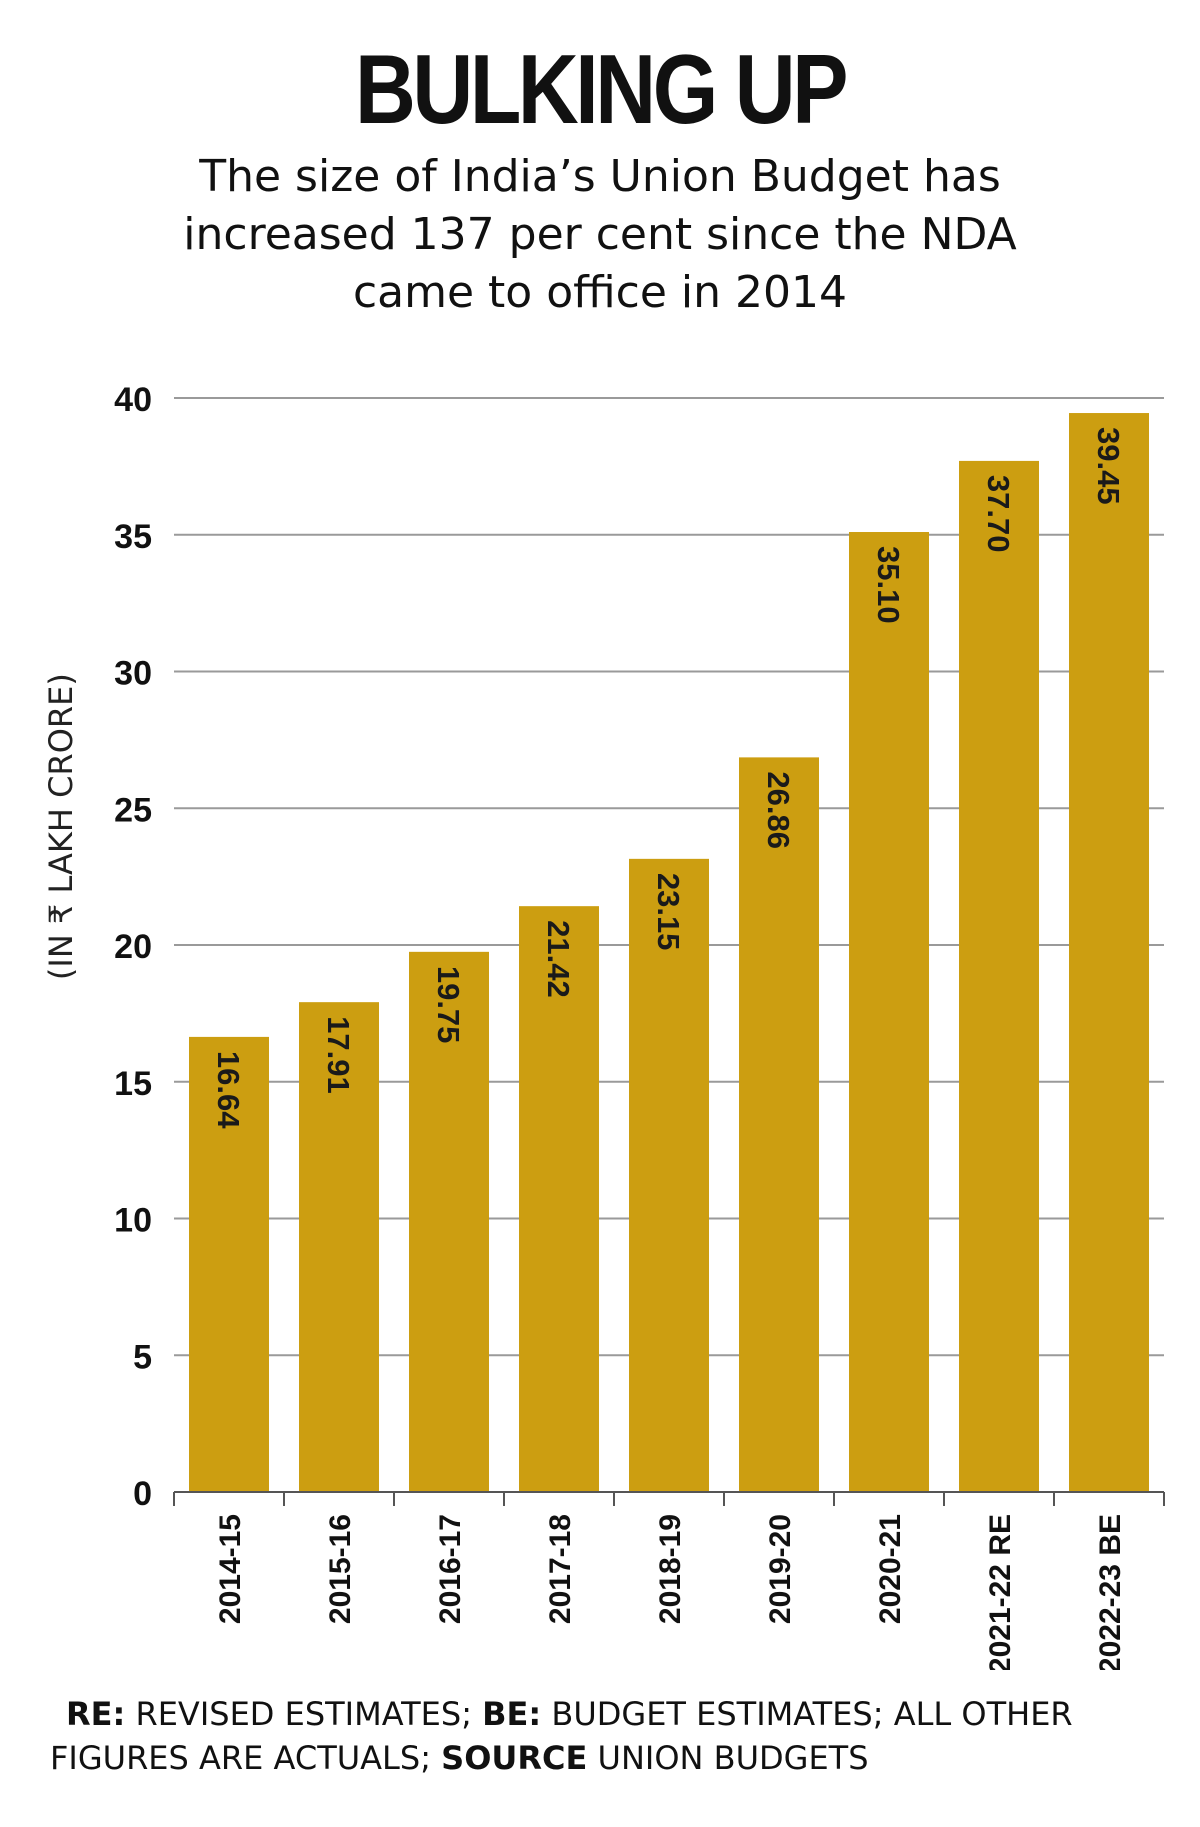 This screenshot has height=1827, width=1200. I want to click on y-axis-label: (IN ₹ LAKH CRORE), so click(61, 826).